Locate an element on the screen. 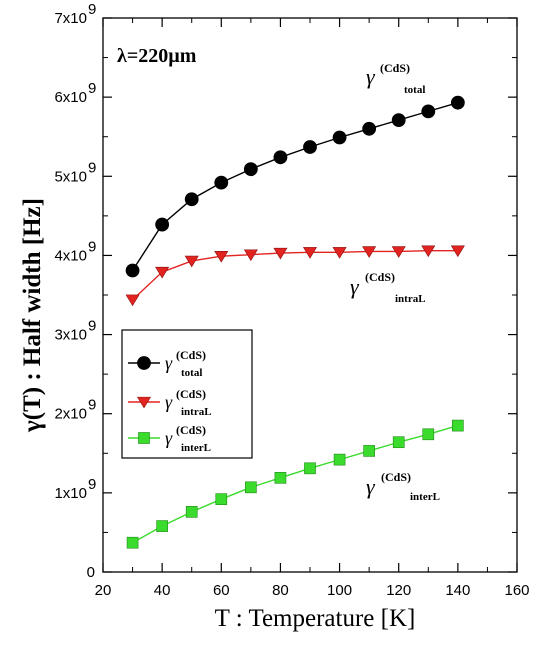 The height and width of the screenshot is (646, 550). y-tick-label: 3x10 is located at coordinates (70, 335).